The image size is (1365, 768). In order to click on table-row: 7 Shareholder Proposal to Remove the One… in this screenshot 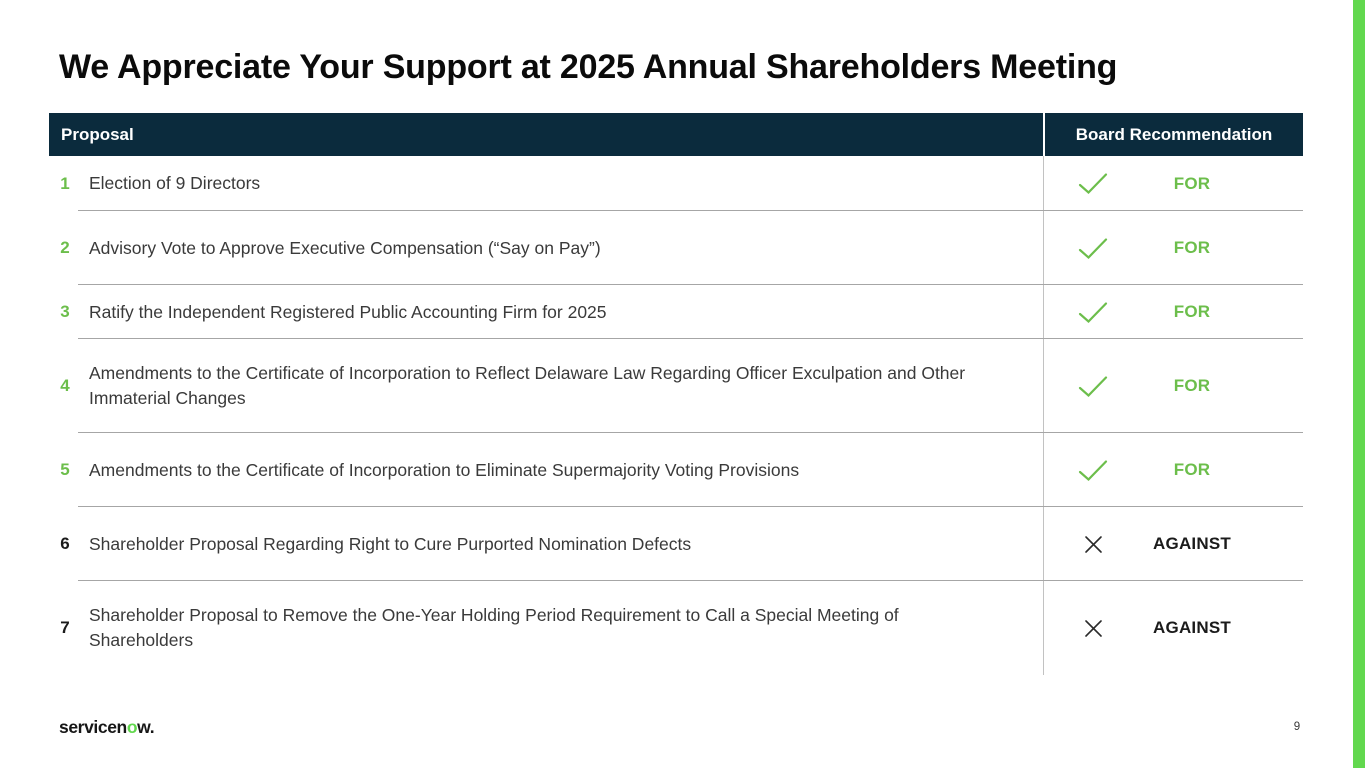, I will do `click(676, 628)`.